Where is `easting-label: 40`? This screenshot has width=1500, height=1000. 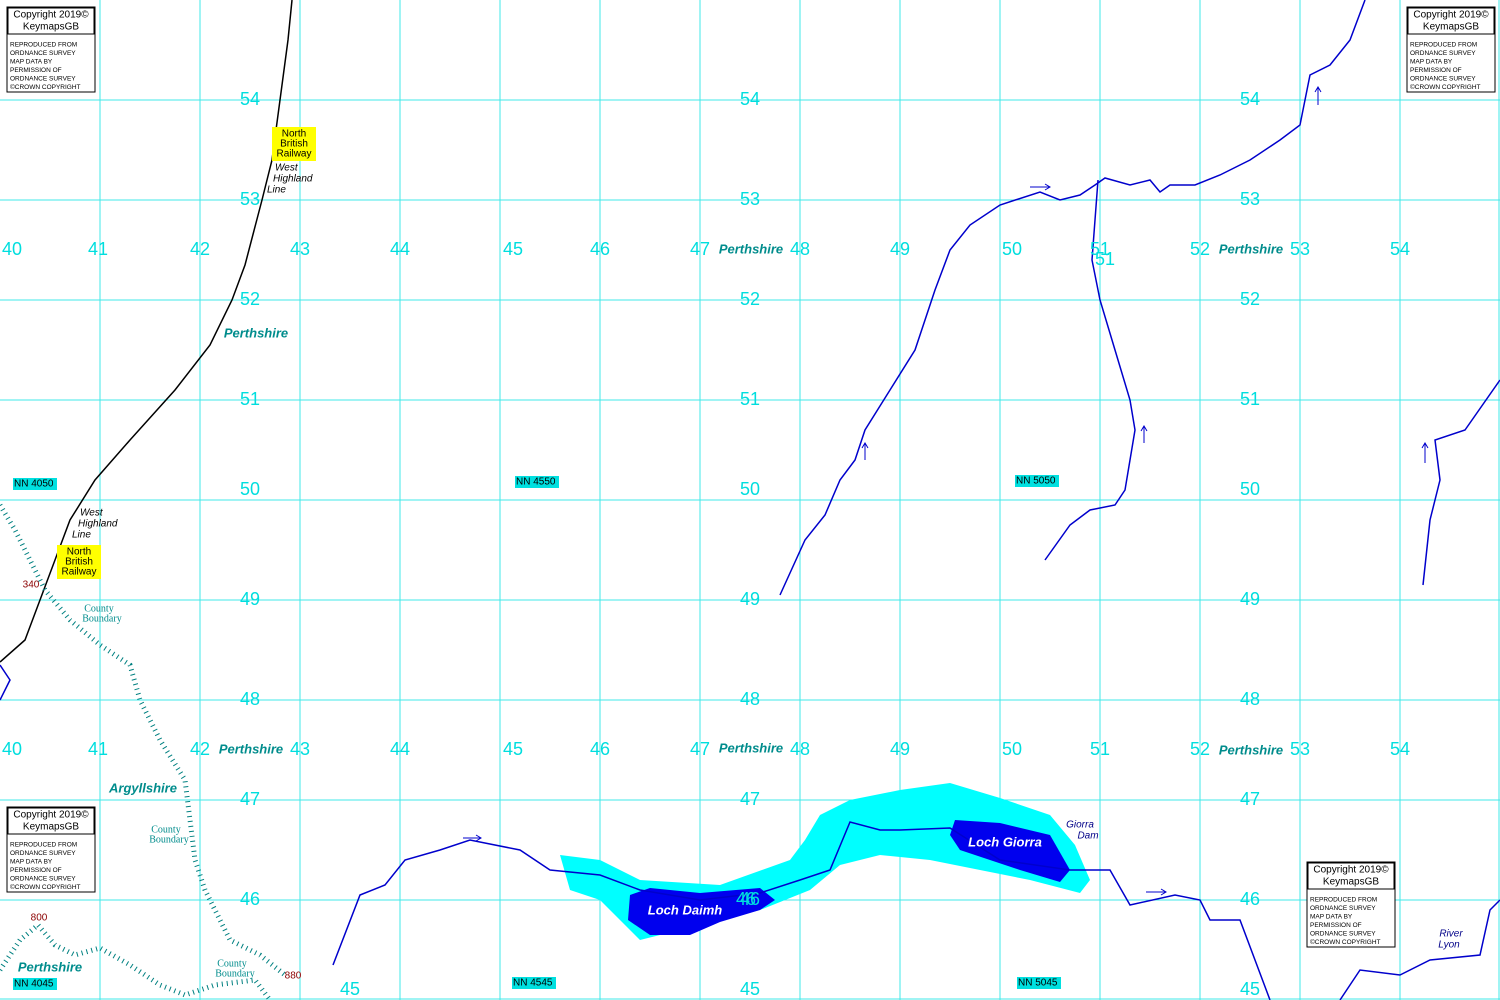 easting-label: 40 is located at coordinates (12, 249).